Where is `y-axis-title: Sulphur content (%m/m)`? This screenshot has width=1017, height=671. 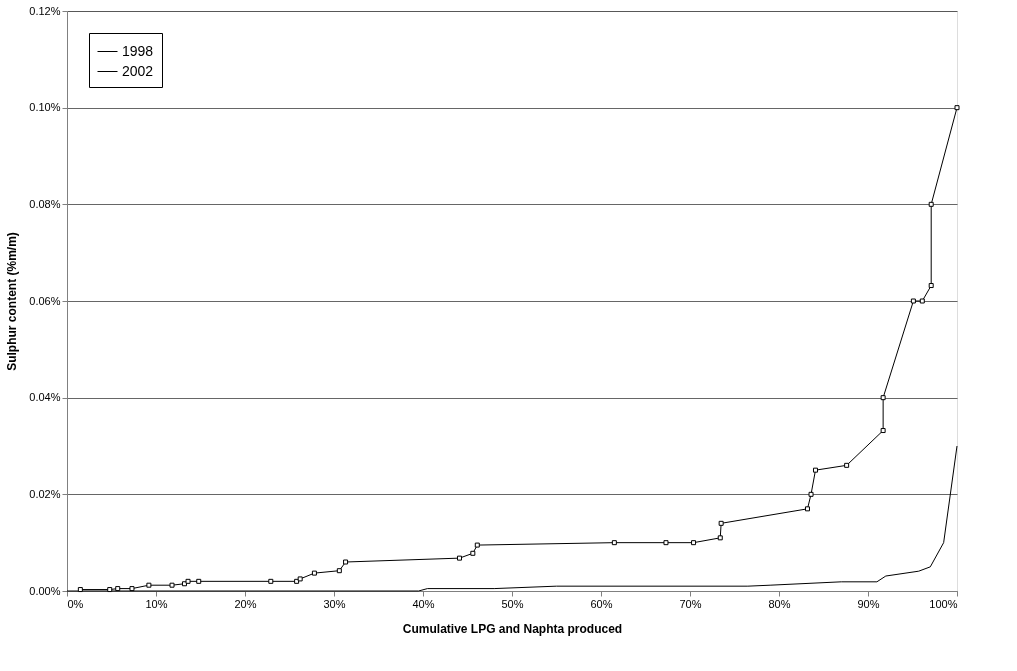 y-axis-title: Sulphur content (%m/m) is located at coordinates (12, 301).